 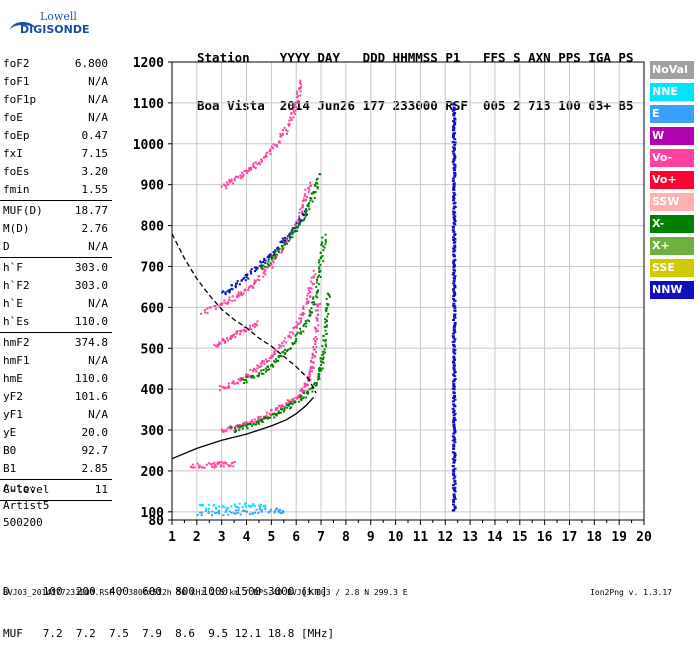 What do you see at coordinates (10, 432) in the screenshot?
I see `param-label: yE` at bounding box center [10, 432].